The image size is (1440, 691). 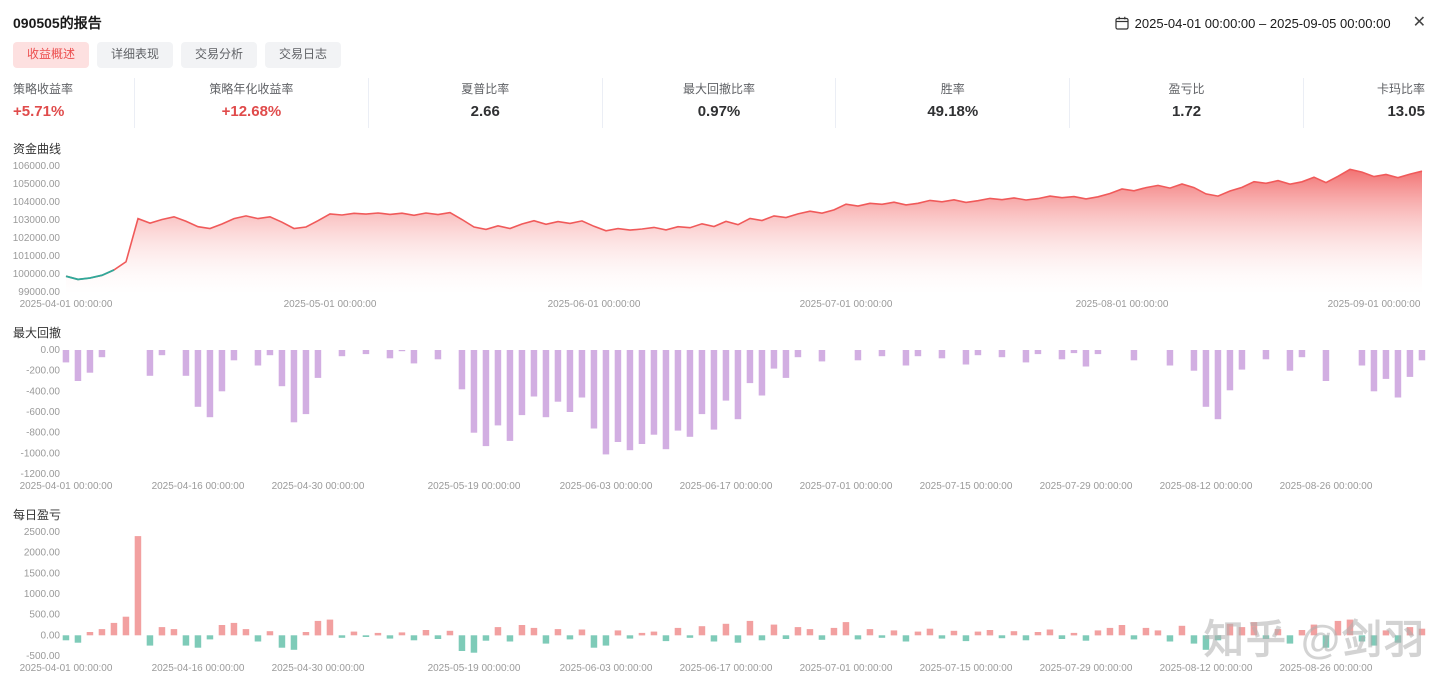 What do you see at coordinates (1186, 89) in the screenshot?
I see `stat-label: 盈亏比` at bounding box center [1186, 89].